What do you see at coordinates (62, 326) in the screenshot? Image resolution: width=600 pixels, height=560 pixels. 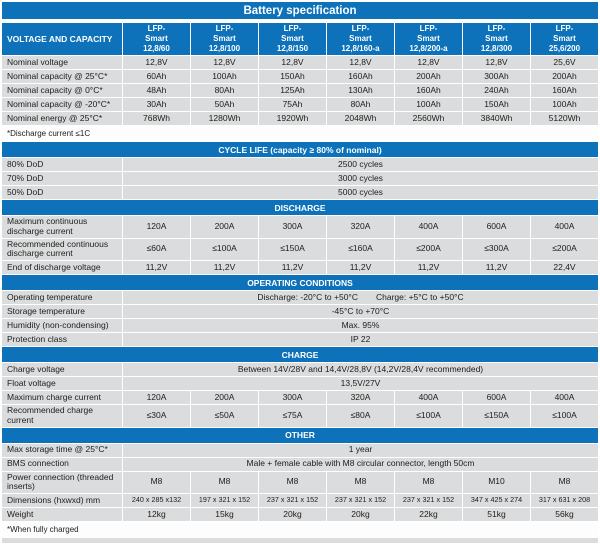 I see `row-label: Humidity (non-condensing)` at bounding box center [62, 326].